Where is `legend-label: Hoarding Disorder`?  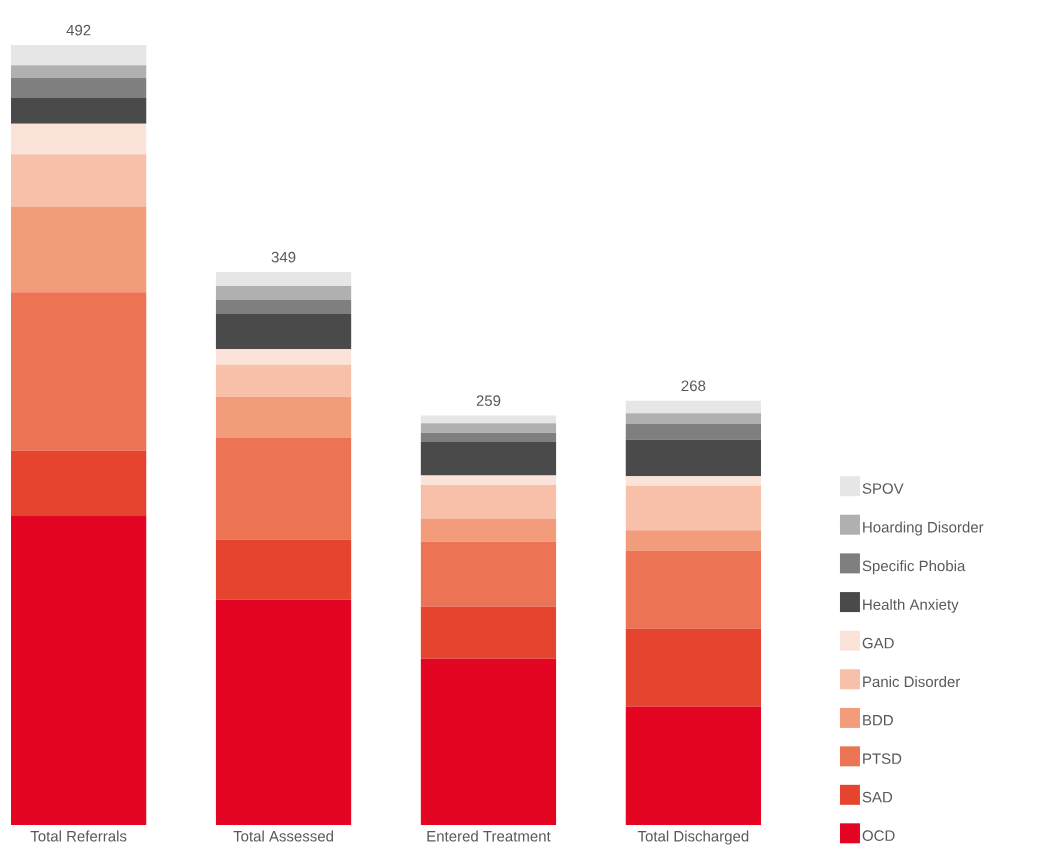
legend-label: Hoarding Disorder is located at coordinates (923, 528).